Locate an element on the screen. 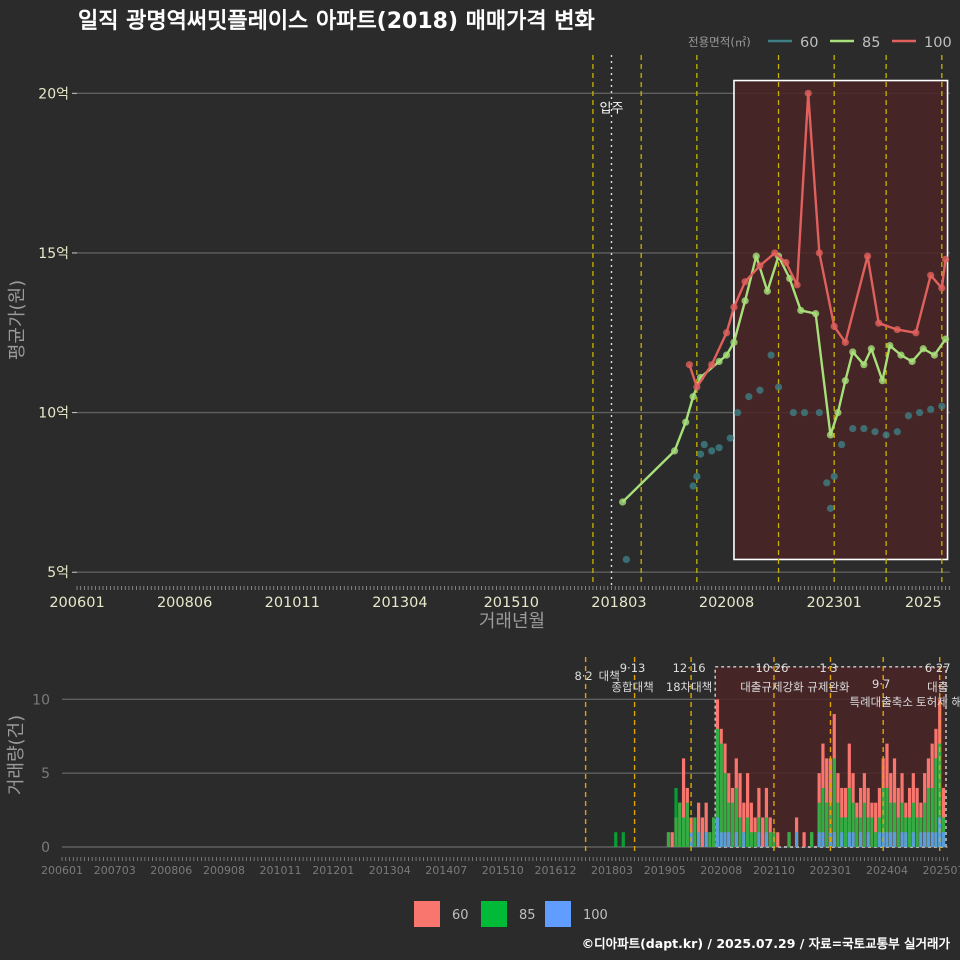 The image size is (960, 960). price-y-tick-label: 20억 is located at coordinates (53, 94).